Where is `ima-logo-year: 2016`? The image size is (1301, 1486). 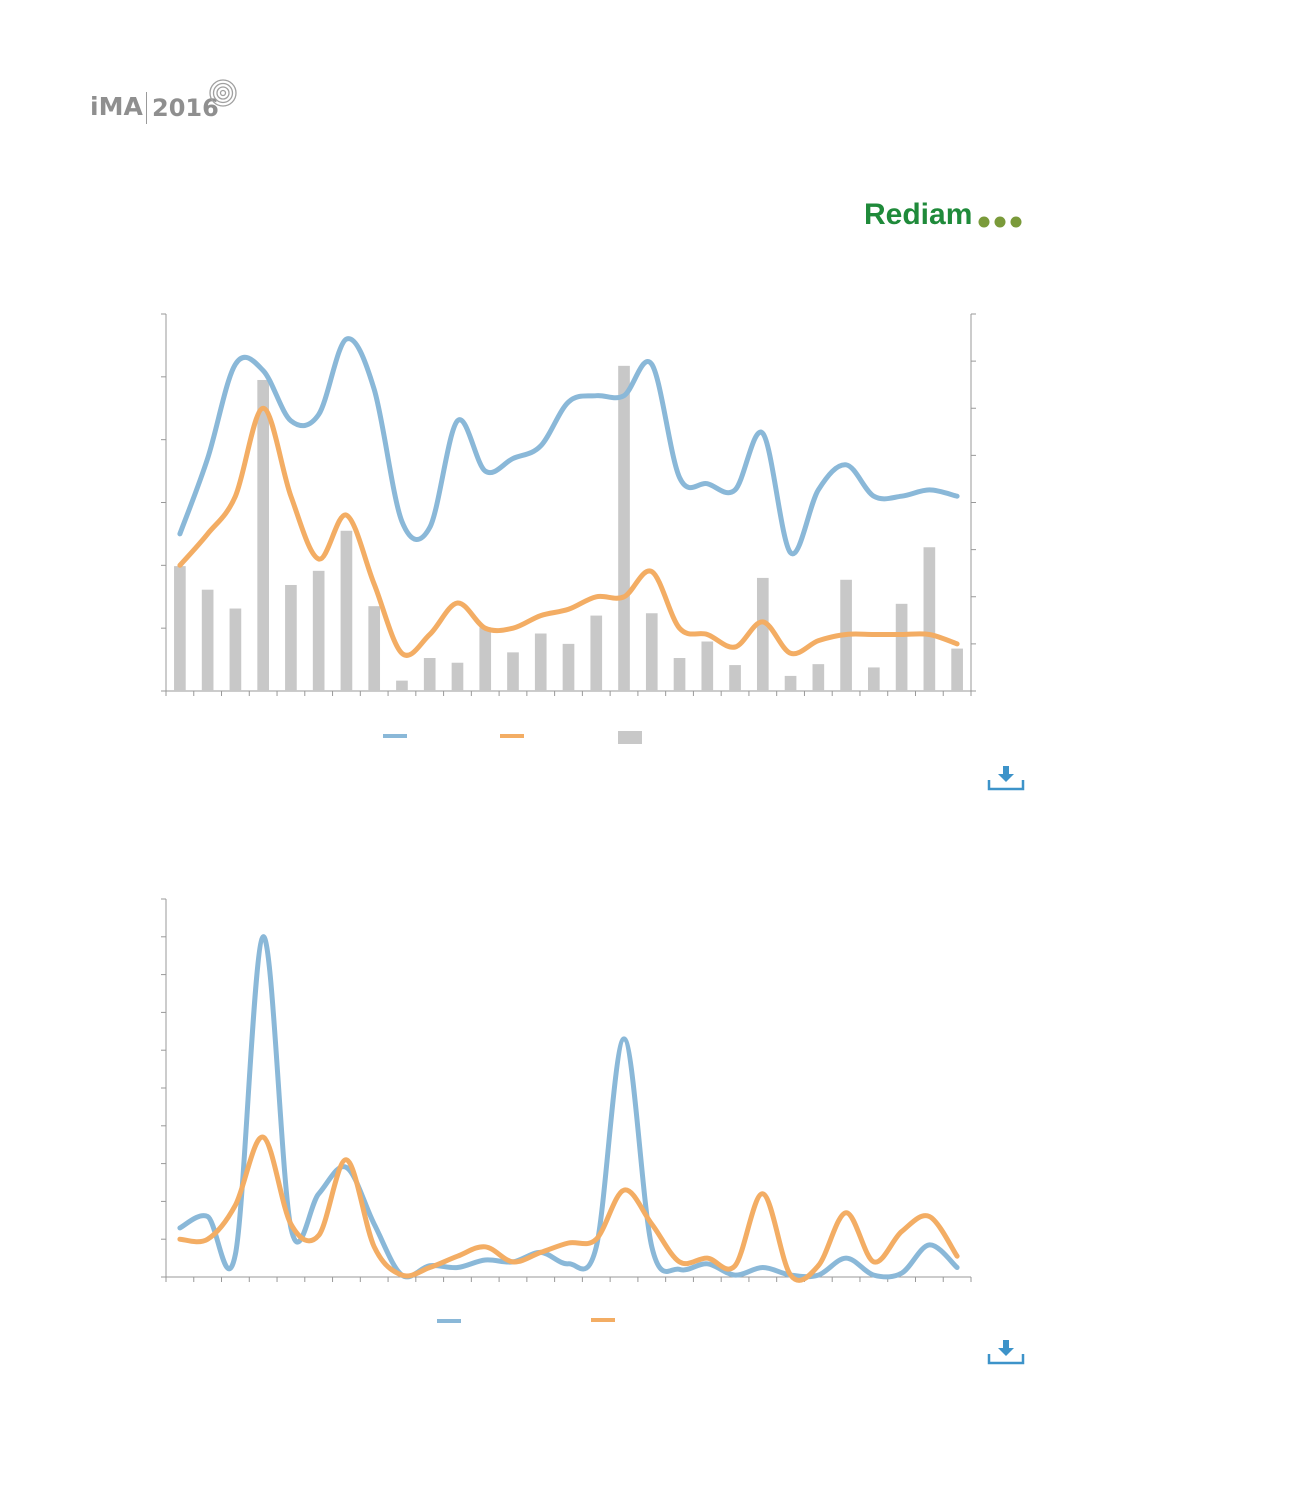 ima-logo-year: 2016 is located at coordinates (185, 108).